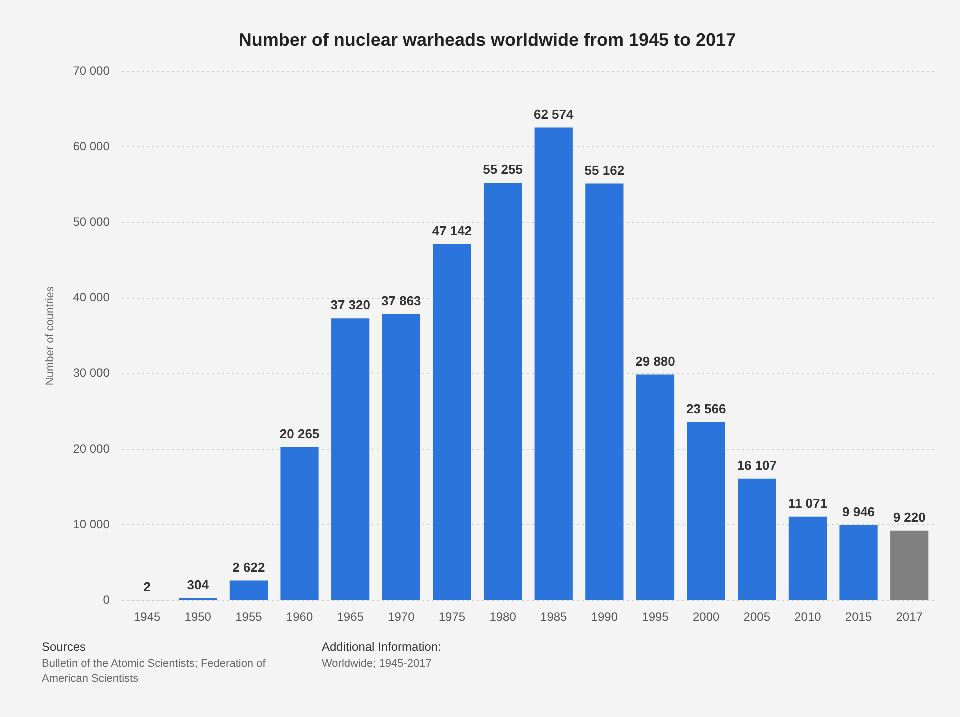 The width and height of the screenshot is (960, 717). What do you see at coordinates (910, 617) in the screenshot?
I see `x-tick-label: 2017` at bounding box center [910, 617].